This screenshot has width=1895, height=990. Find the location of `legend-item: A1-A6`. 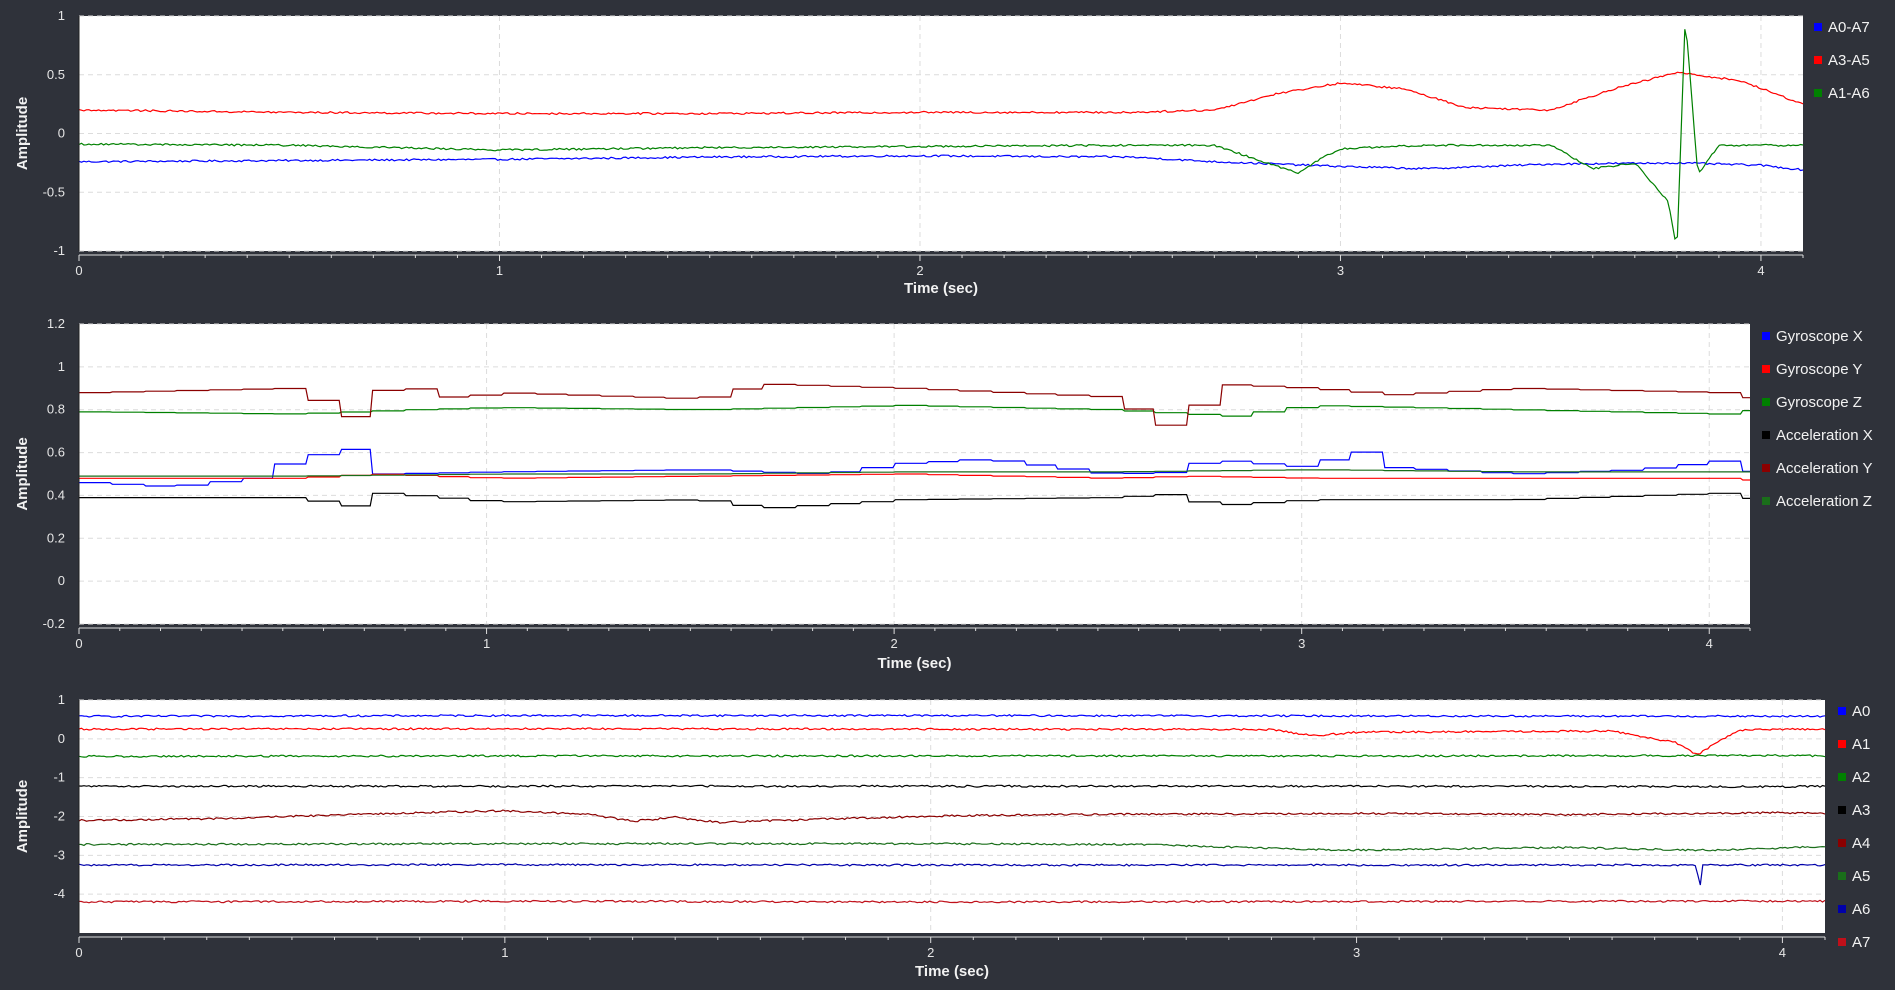

legend-item: A1-A6 is located at coordinates (1842, 93).